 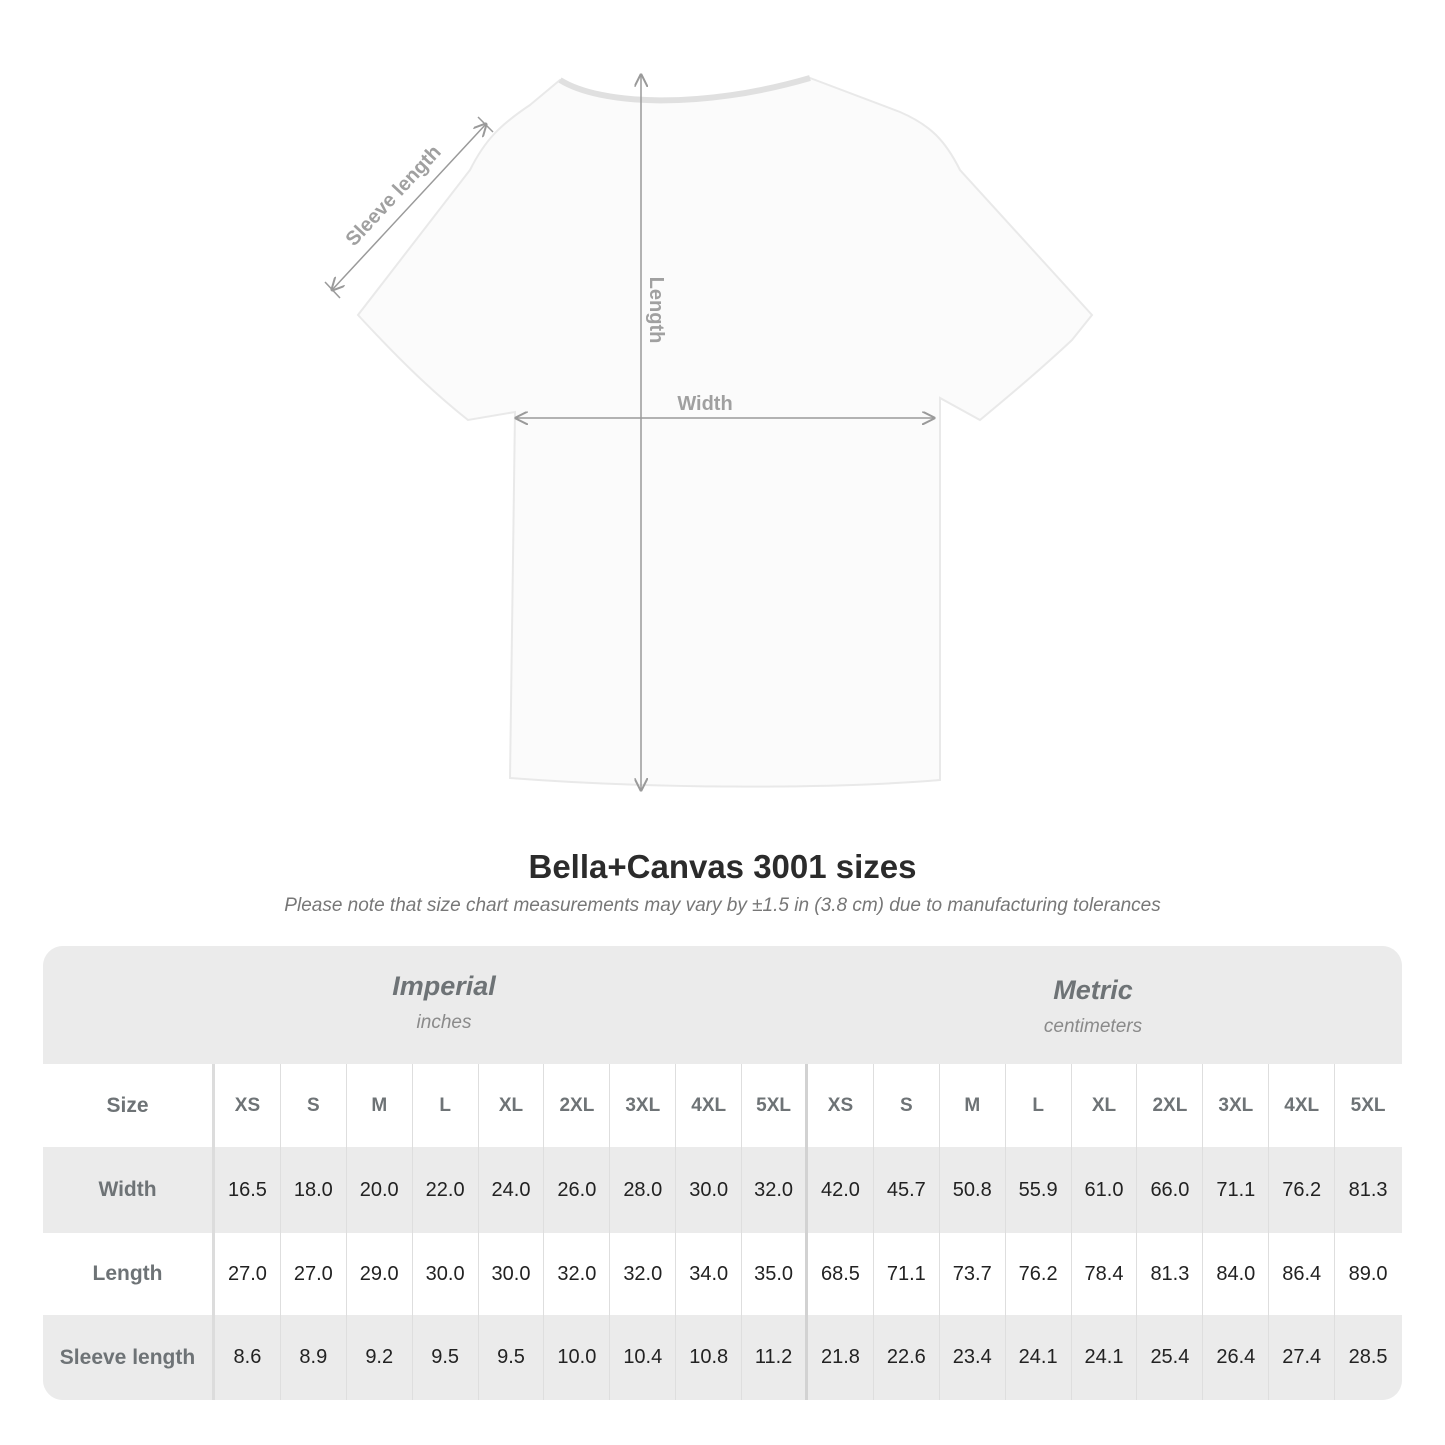 What do you see at coordinates (709, 1105) in the screenshot?
I see `size-header-imperial: 4XL` at bounding box center [709, 1105].